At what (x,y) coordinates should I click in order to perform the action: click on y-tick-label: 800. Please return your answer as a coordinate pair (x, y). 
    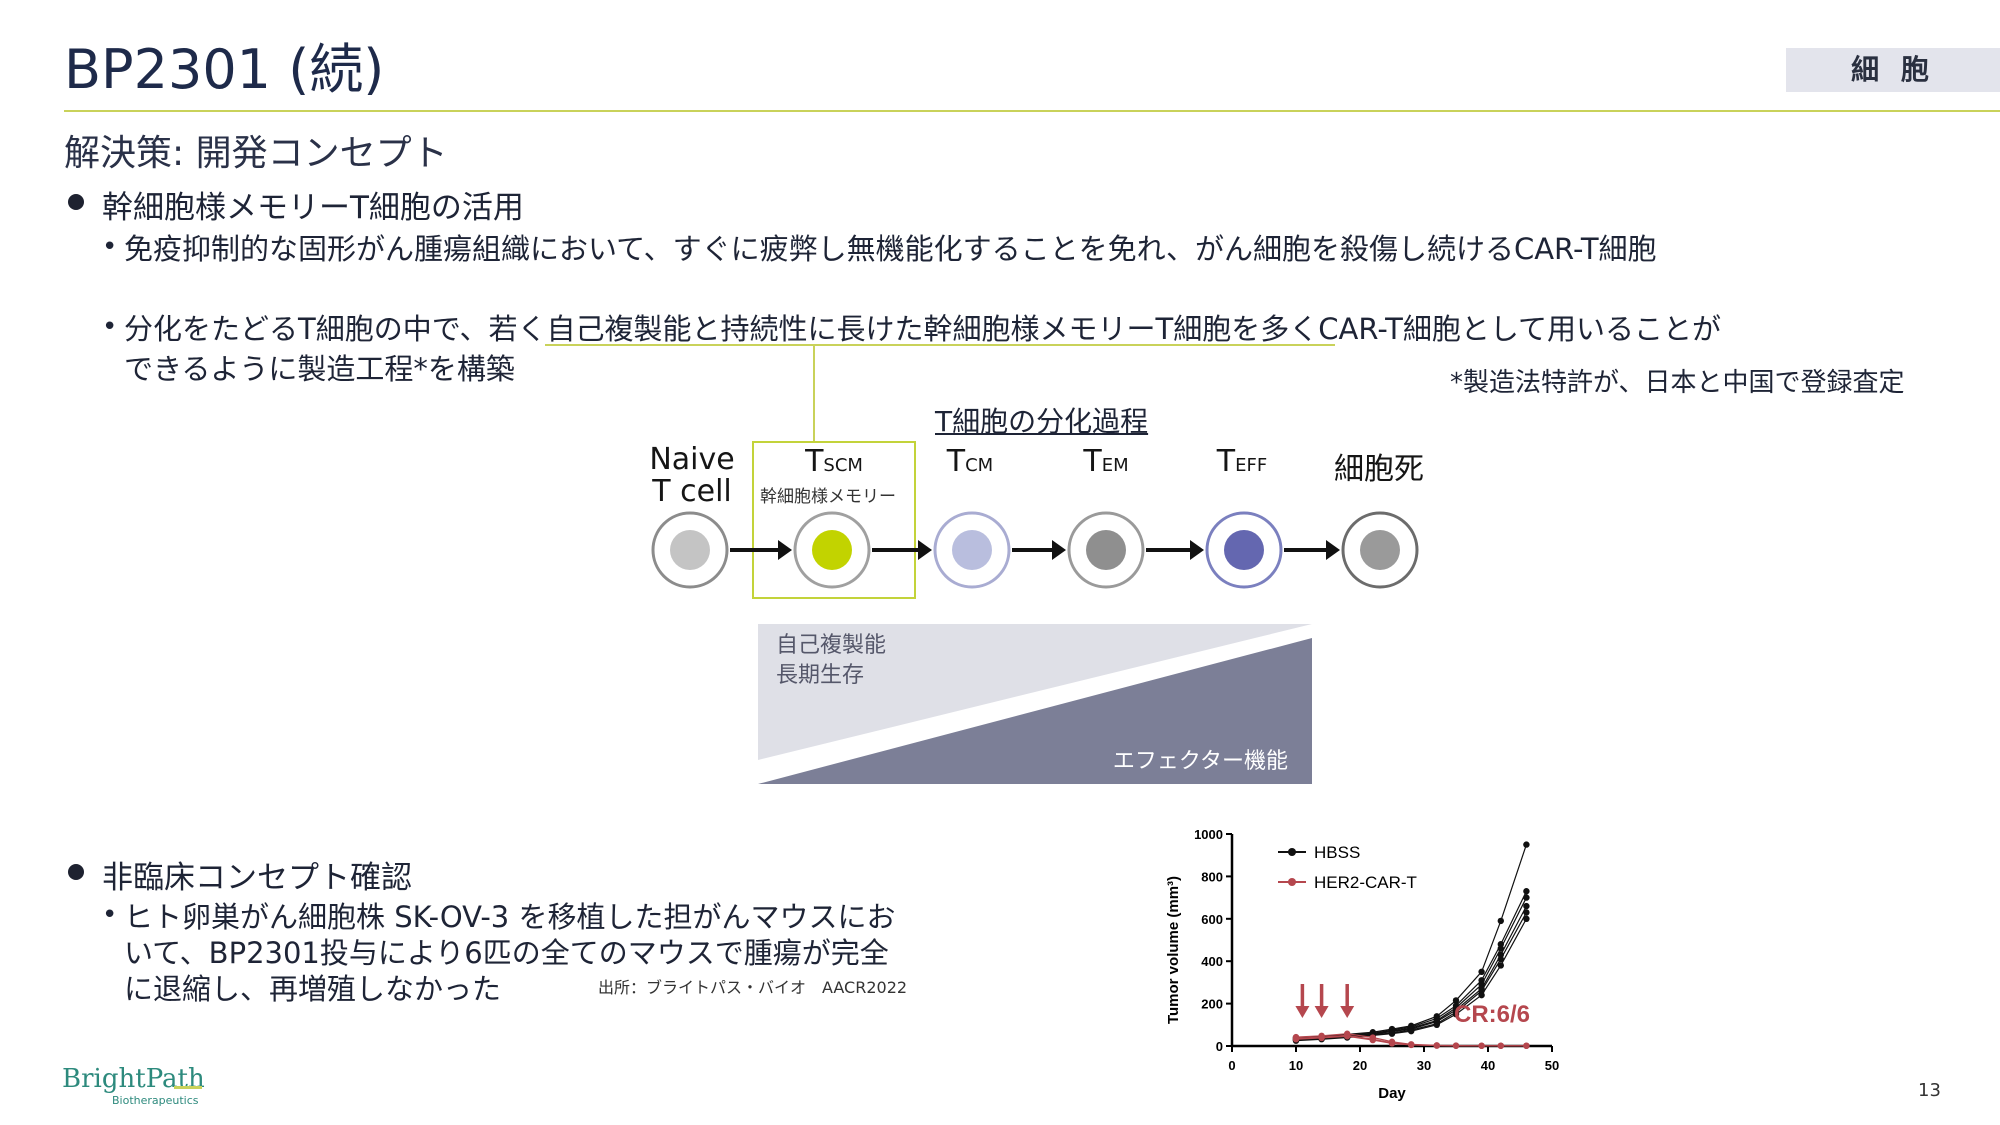
    Looking at the image, I should click on (1212, 876).